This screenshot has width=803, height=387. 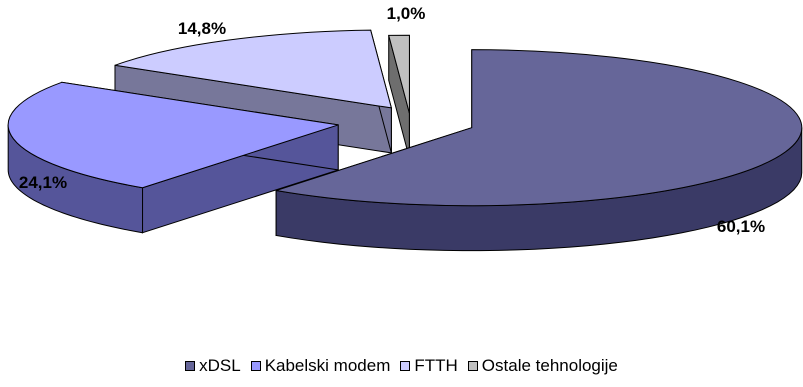 I want to click on chart-legend: xDSL Kabelski modem FTTH Ostale tehnologije, so click(x=401, y=366).